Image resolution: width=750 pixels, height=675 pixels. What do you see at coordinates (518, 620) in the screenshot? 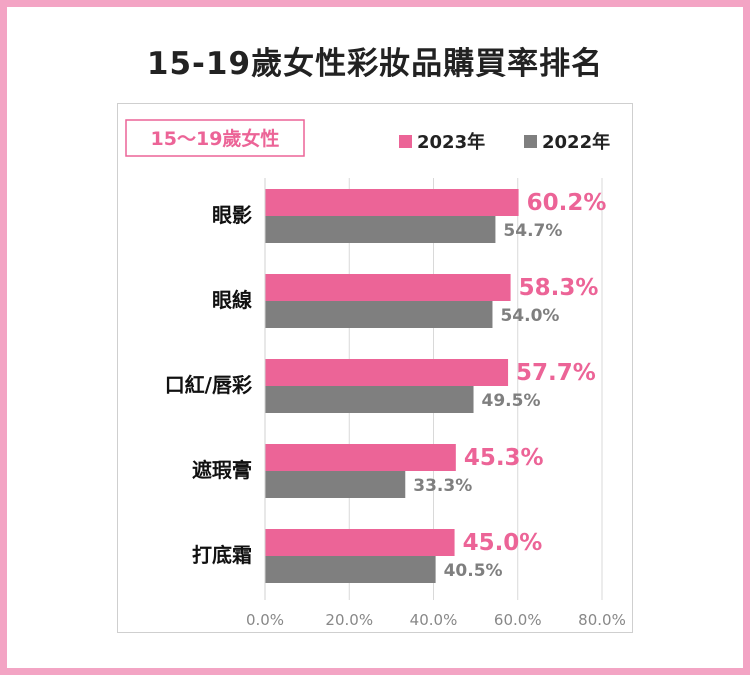
I see `x-tick-label: 60.0%` at bounding box center [518, 620].